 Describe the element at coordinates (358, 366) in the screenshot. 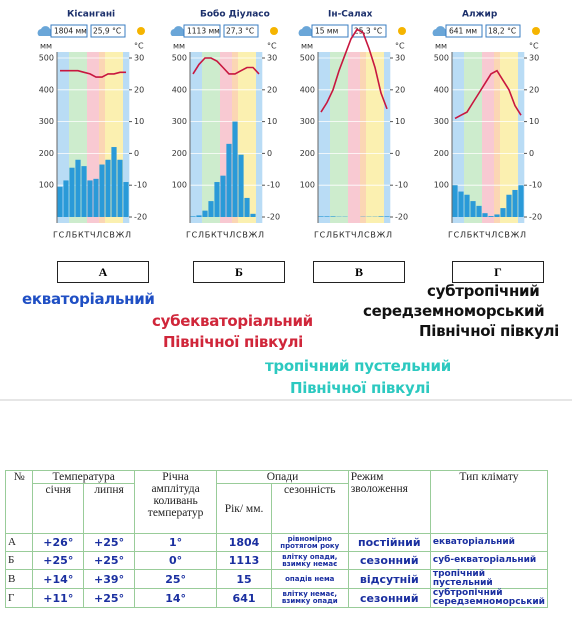

I see `label: тропічний пустельний` at that location.